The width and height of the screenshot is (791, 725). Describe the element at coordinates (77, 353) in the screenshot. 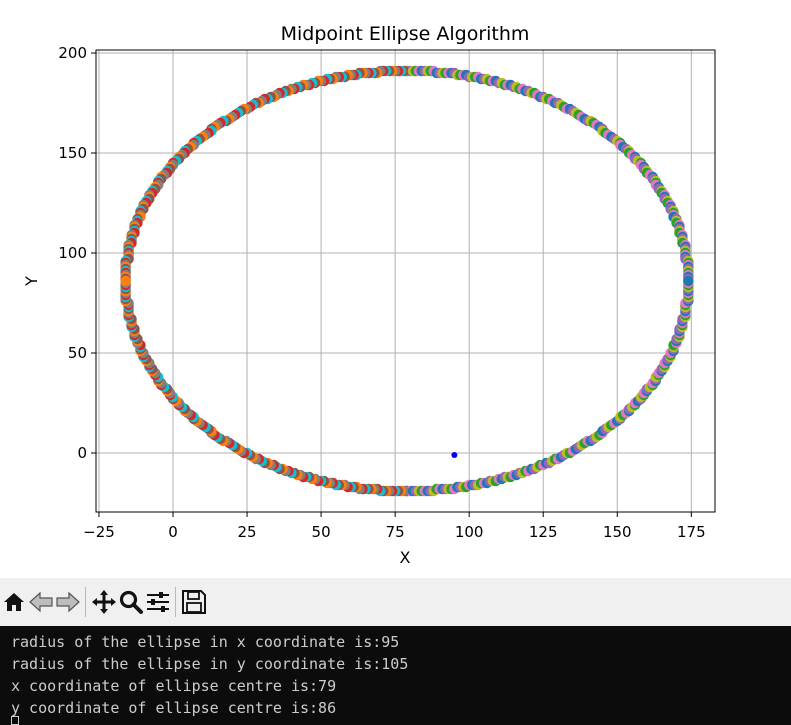

I see `y-tick-label: 50` at that location.